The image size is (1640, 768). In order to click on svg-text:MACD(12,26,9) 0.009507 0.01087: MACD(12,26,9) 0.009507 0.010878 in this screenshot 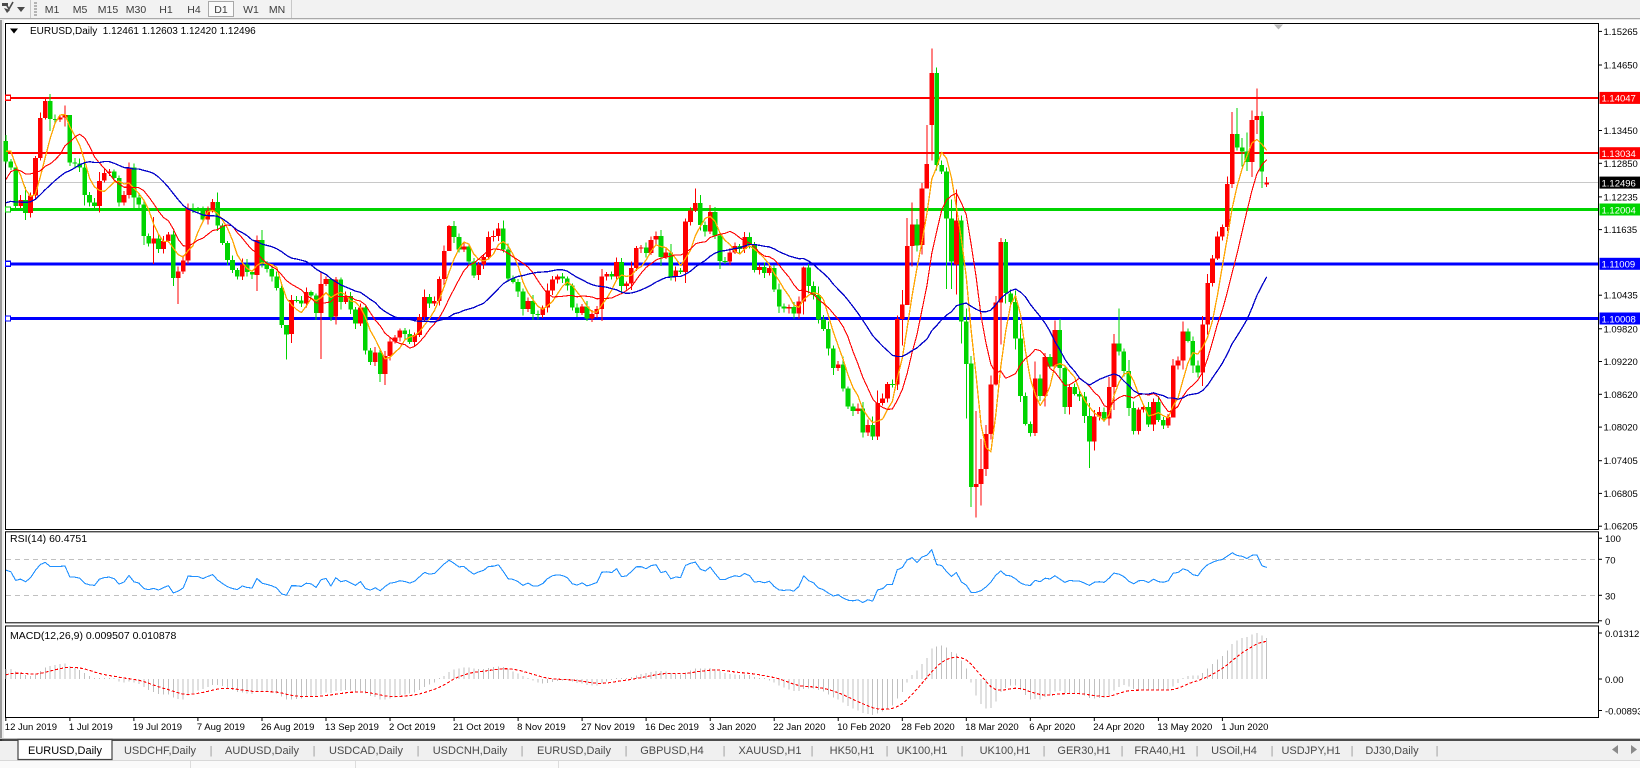, I will do `click(93, 636)`.